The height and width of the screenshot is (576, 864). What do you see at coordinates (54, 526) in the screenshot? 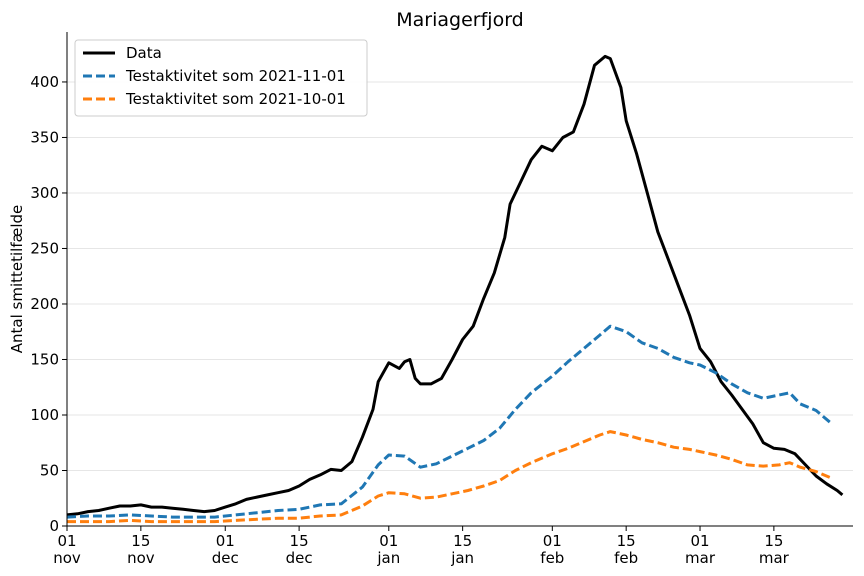
I see `y-tick-label: 0` at bounding box center [54, 526].